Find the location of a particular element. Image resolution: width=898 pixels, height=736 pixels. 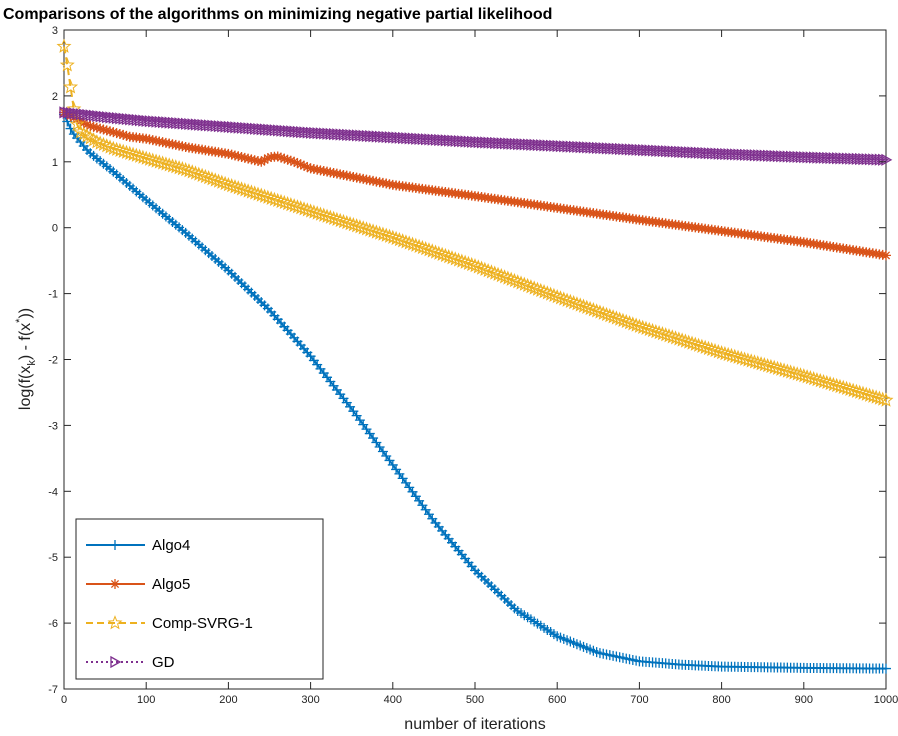

x-tick-label: 800 is located at coordinates (721, 700).